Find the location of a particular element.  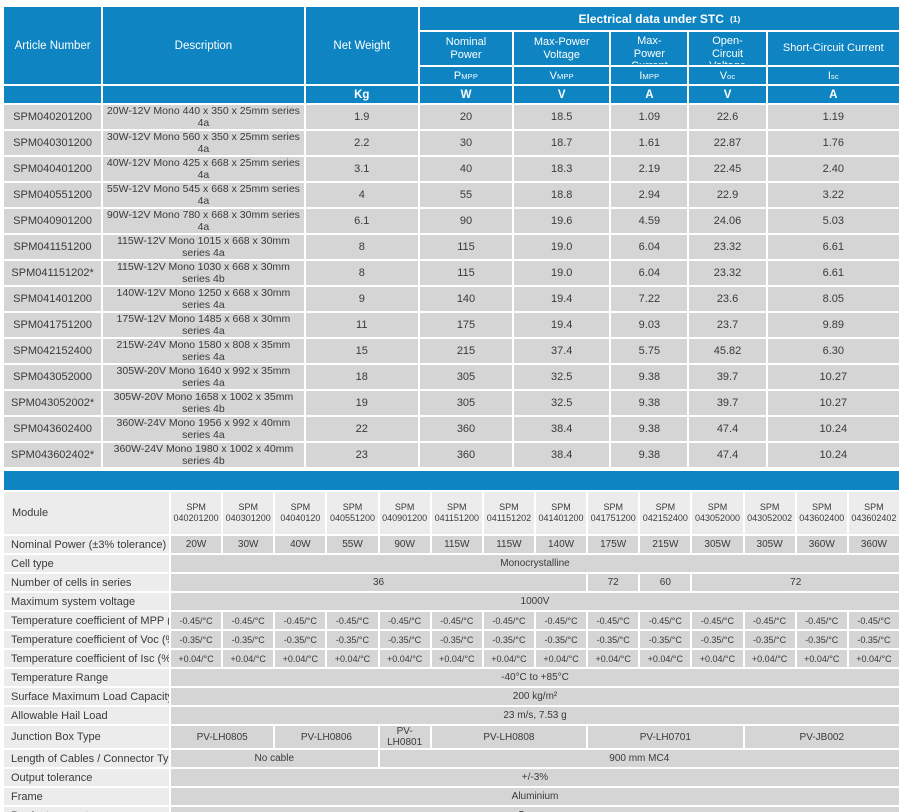

spec-row: Product warranty5 years is located at coordinates (451, 809).